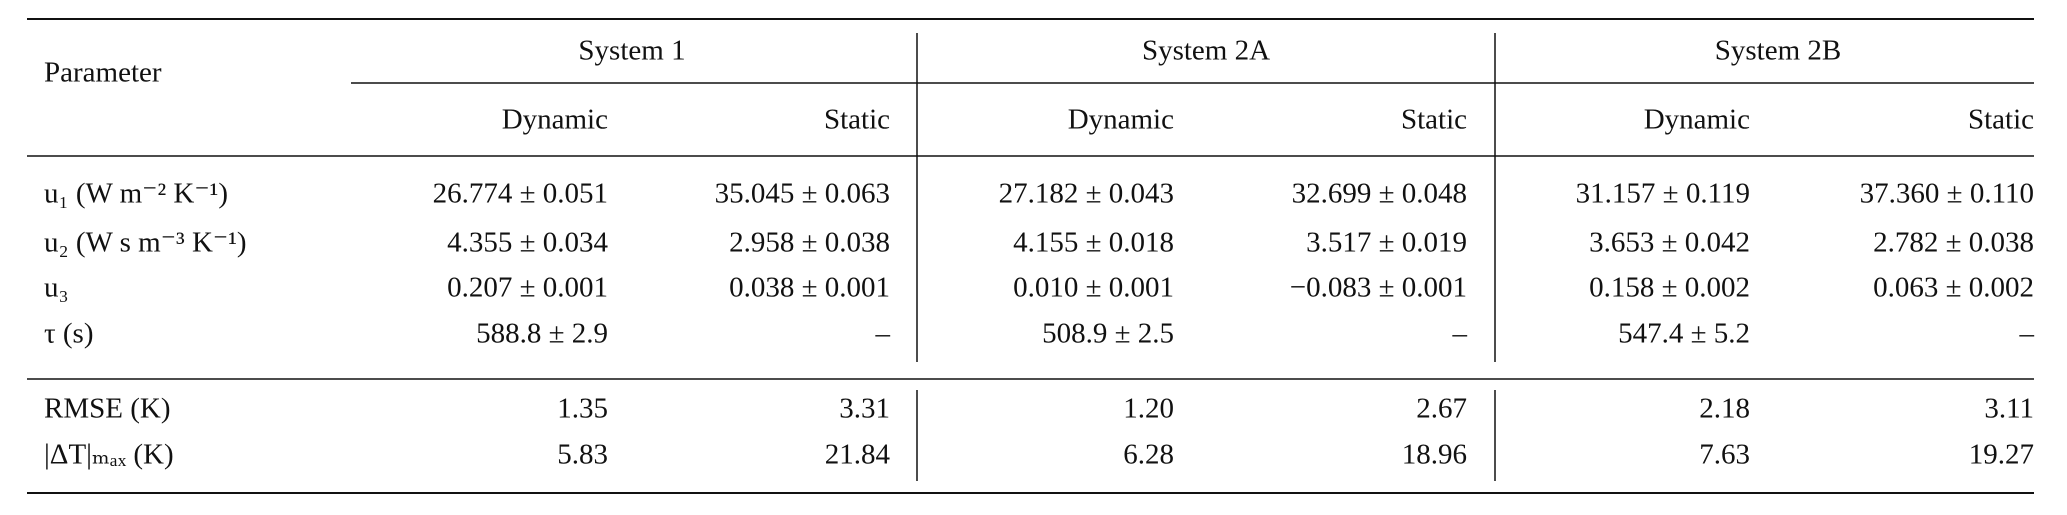  Describe the element at coordinates (809, 288) in the screenshot. I see `cell: 0.038 ± 0.001` at that location.